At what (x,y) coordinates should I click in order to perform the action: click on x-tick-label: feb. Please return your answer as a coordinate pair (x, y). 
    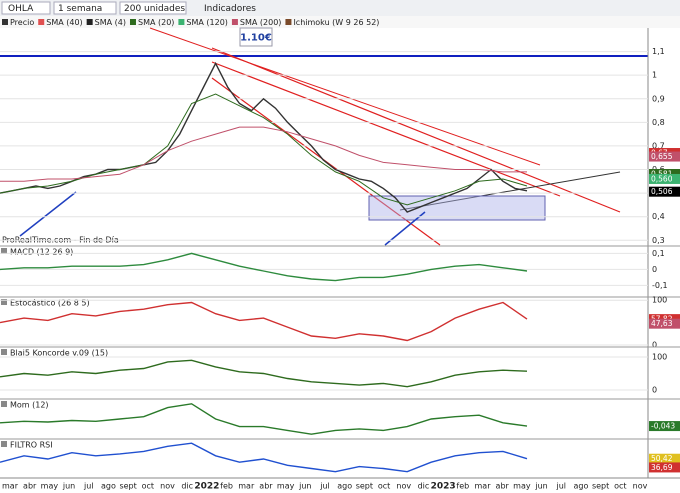
    Looking at the image, I should click on (226, 486).